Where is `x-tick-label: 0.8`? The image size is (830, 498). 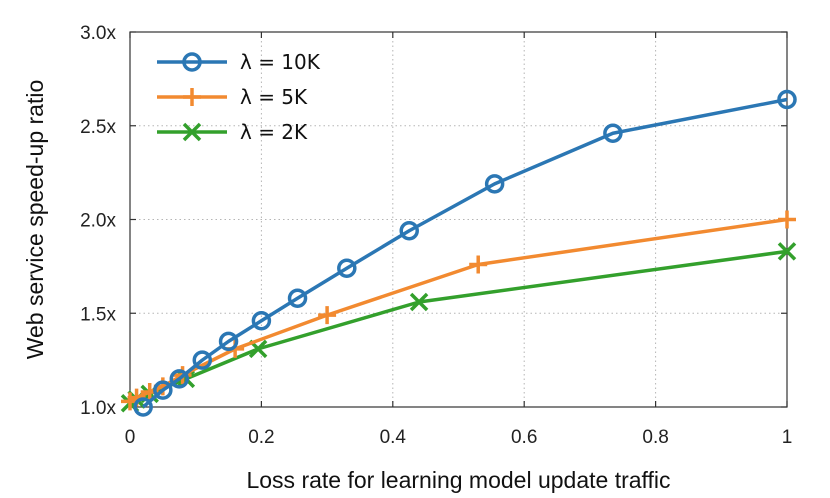 x-tick-label: 0.8 is located at coordinates (655, 437).